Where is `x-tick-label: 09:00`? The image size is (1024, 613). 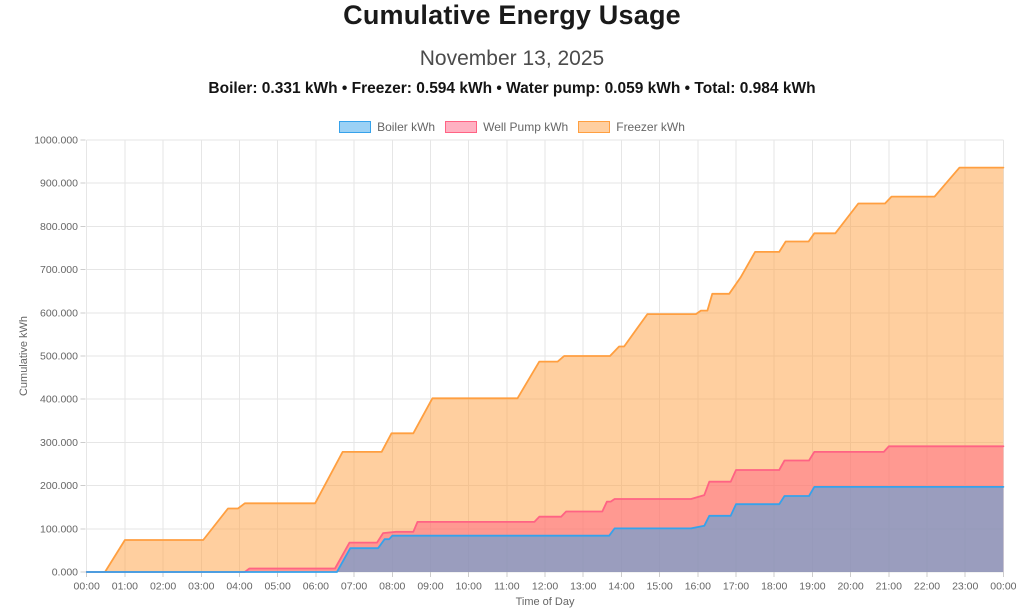
x-tick-label: 09:00 is located at coordinates (430, 587).